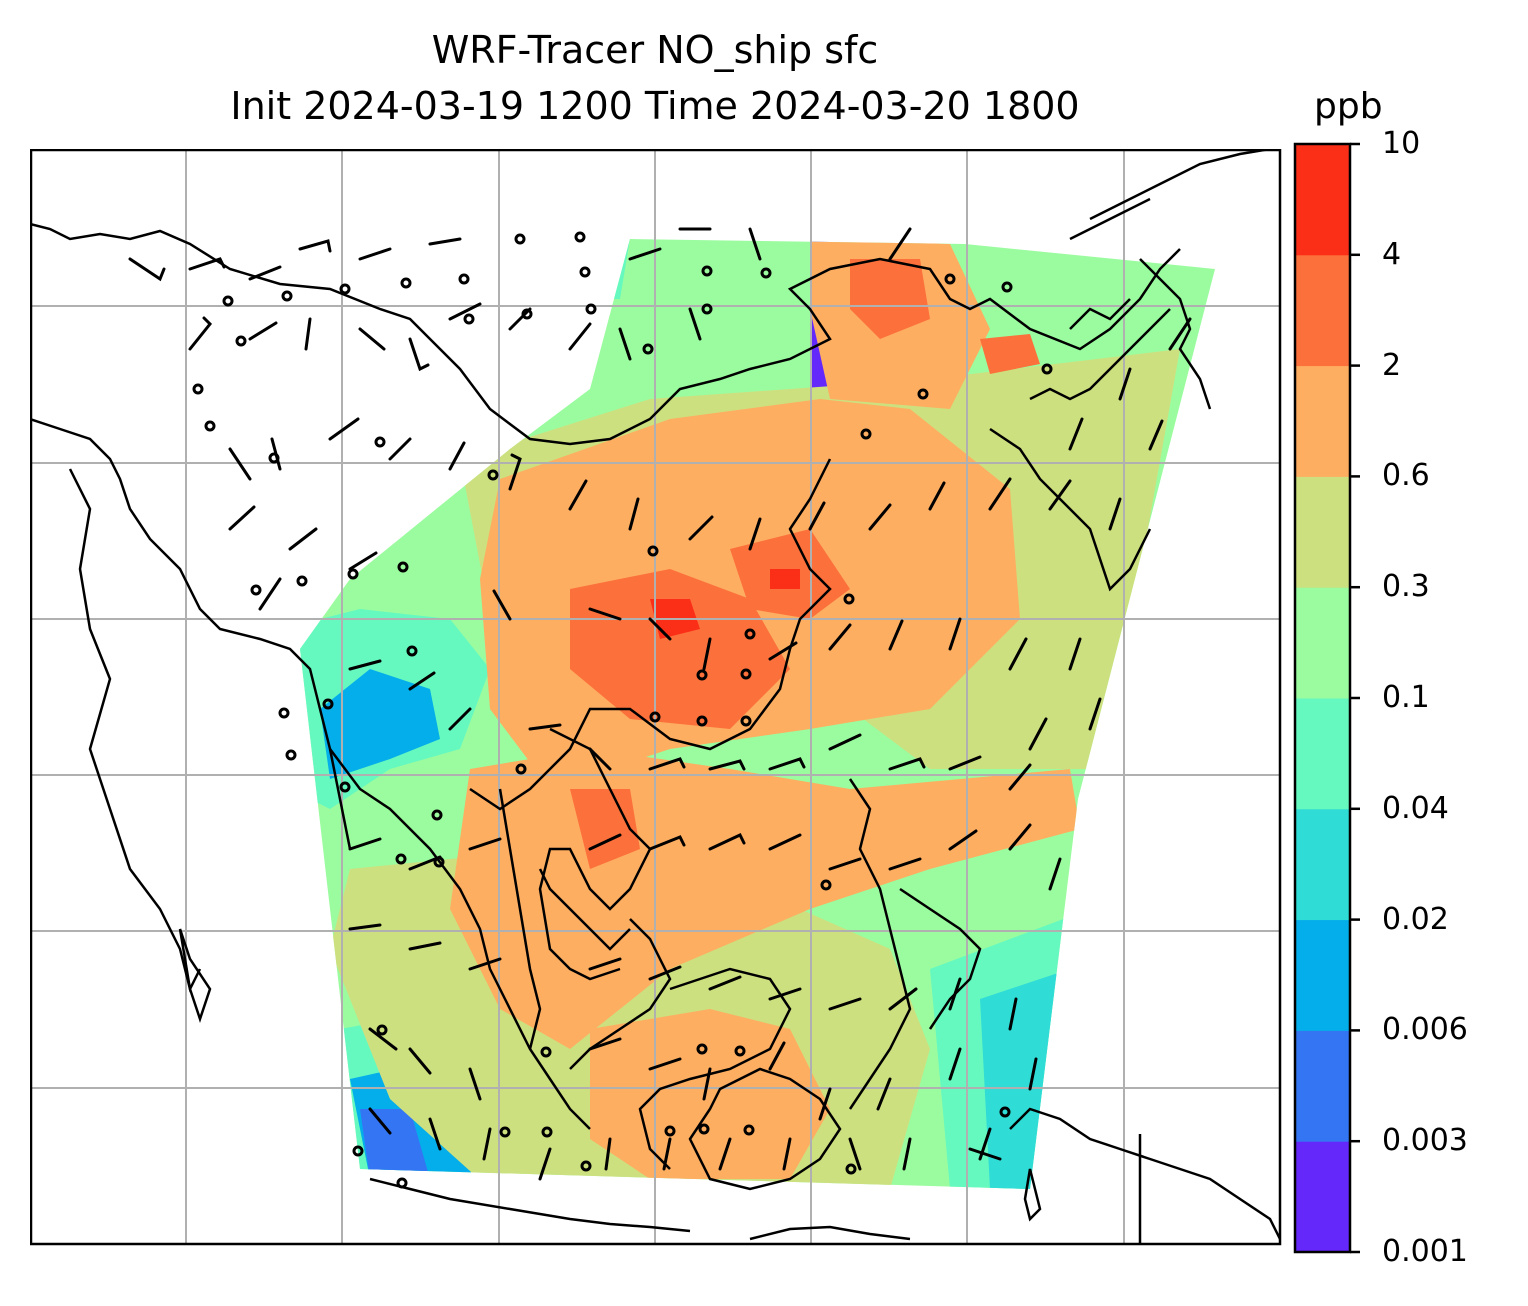 Image resolution: width=1528 pixels, height=1306 pixels. Describe the element at coordinates (1401, 143) in the screenshot. I see `colorbar-tick-label: 10` at that location.